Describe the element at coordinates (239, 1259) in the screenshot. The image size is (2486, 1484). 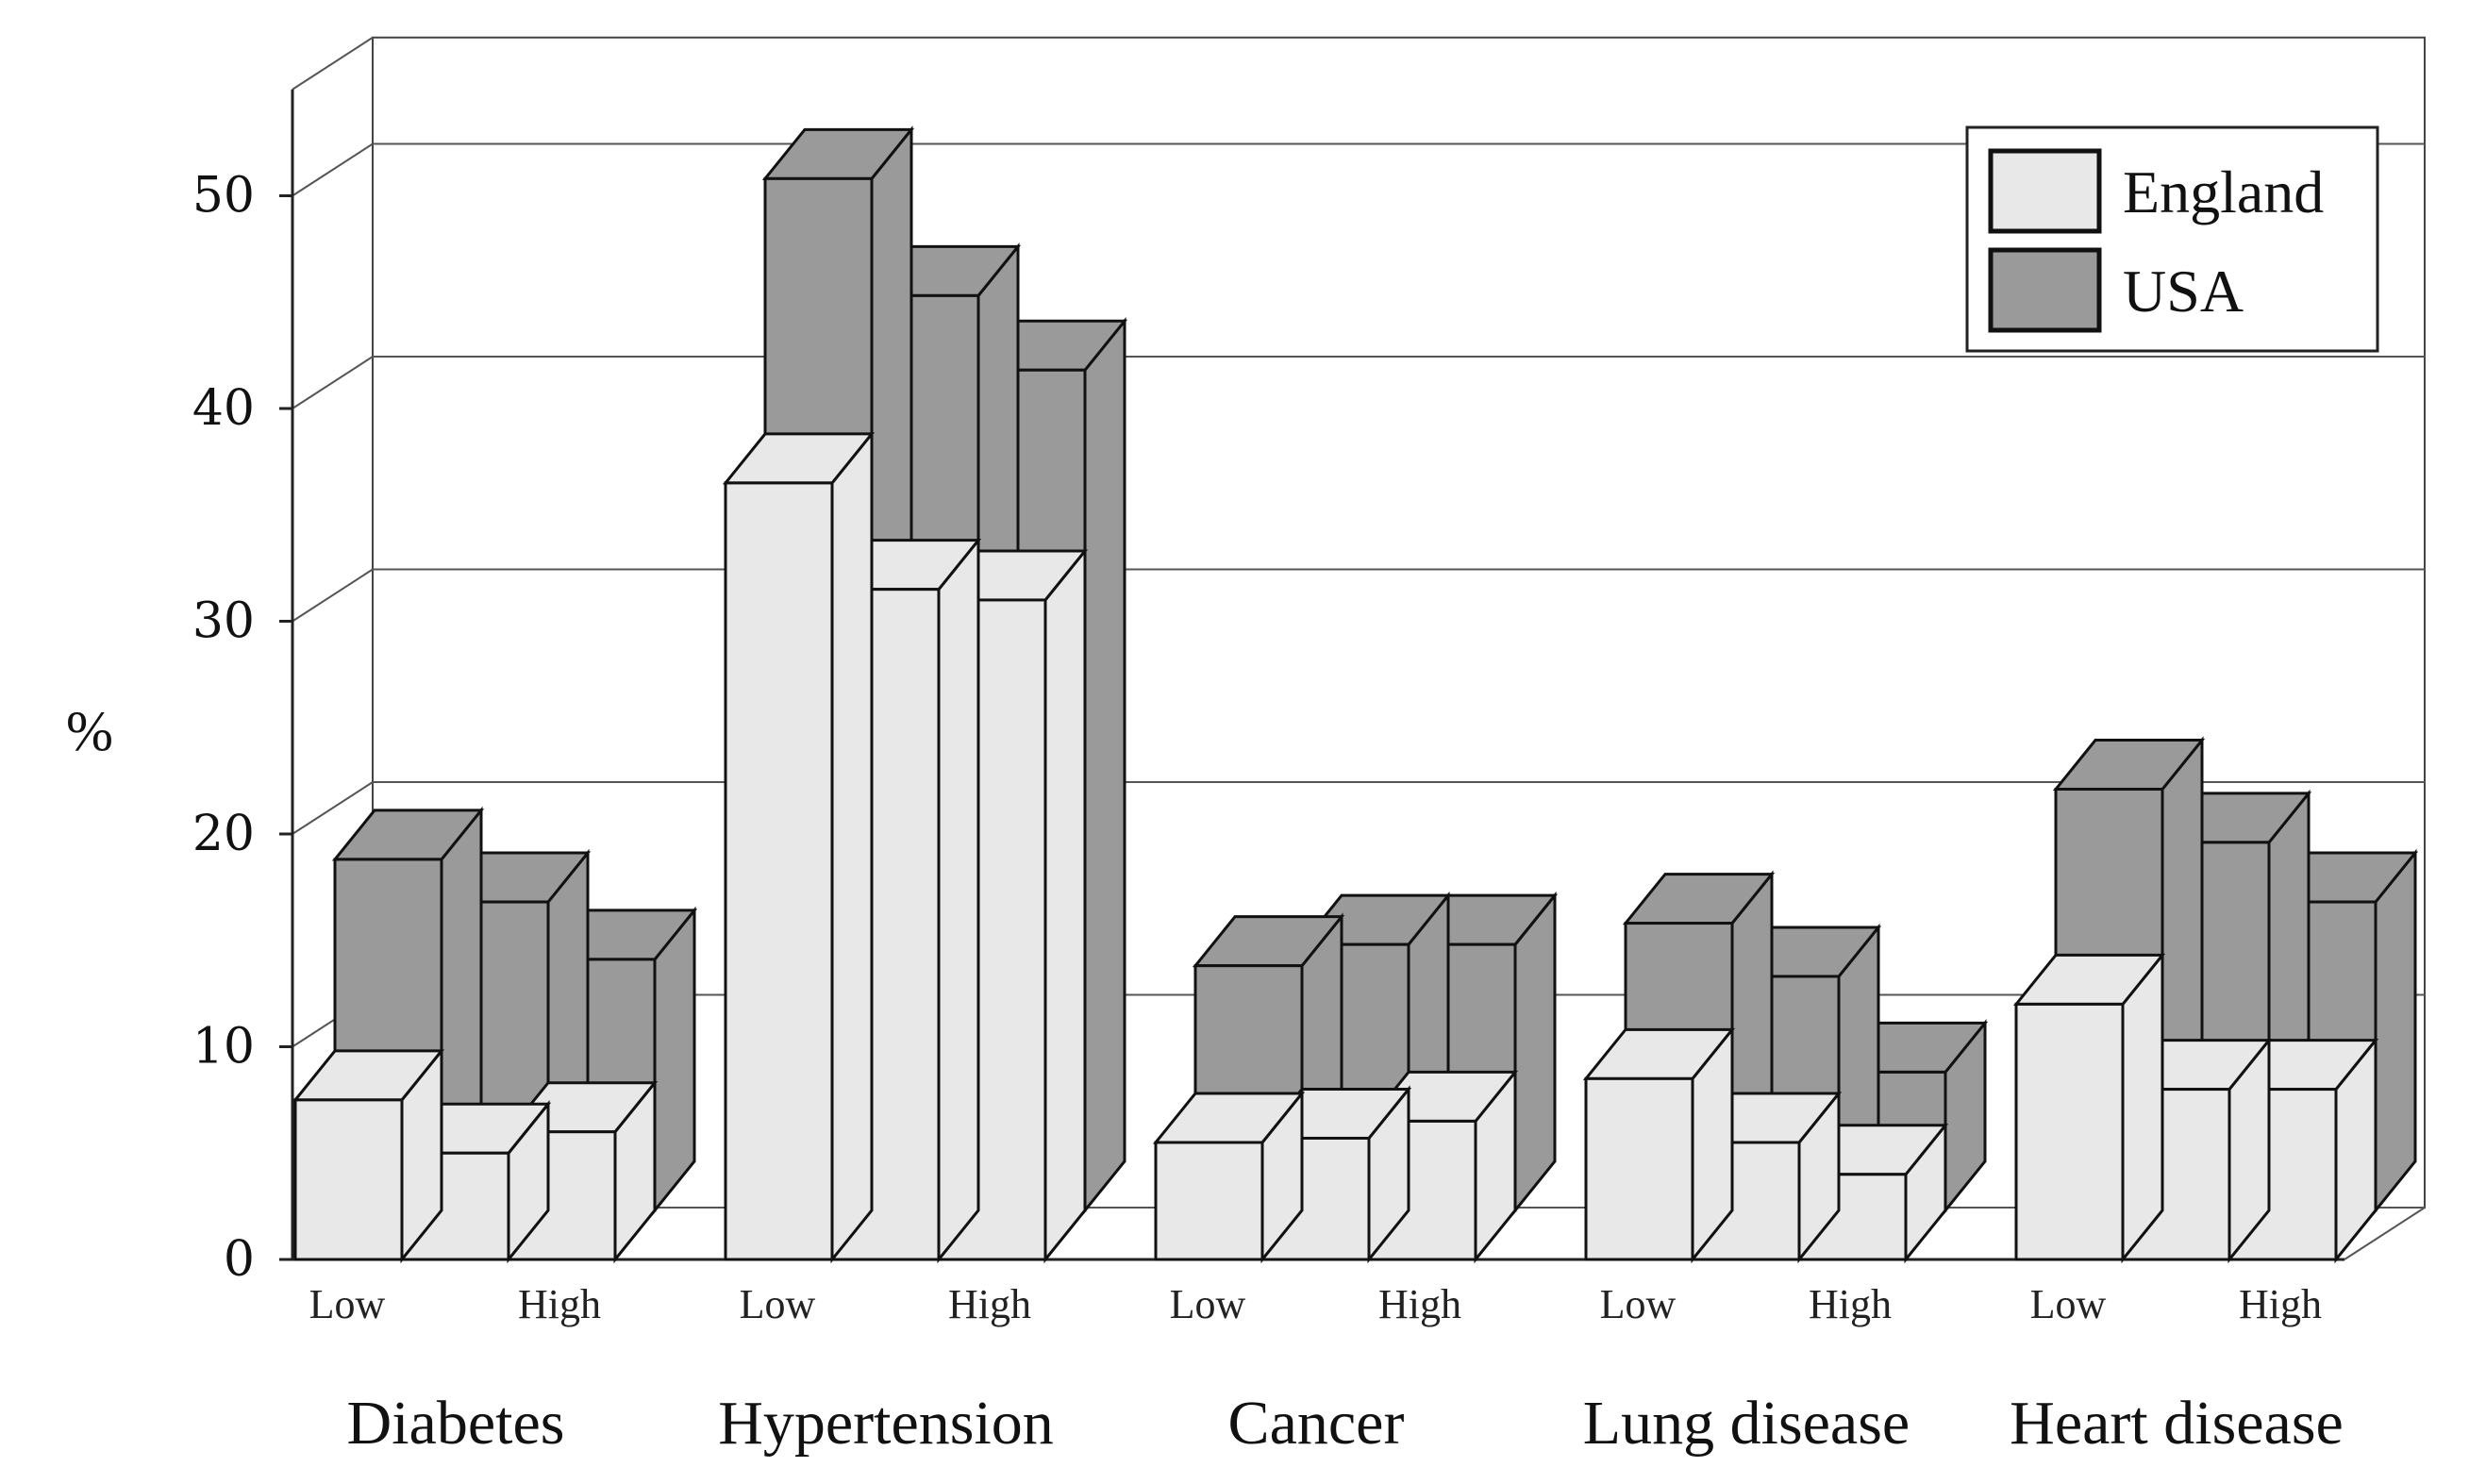
I see `y-tick-label: 0` at that location.